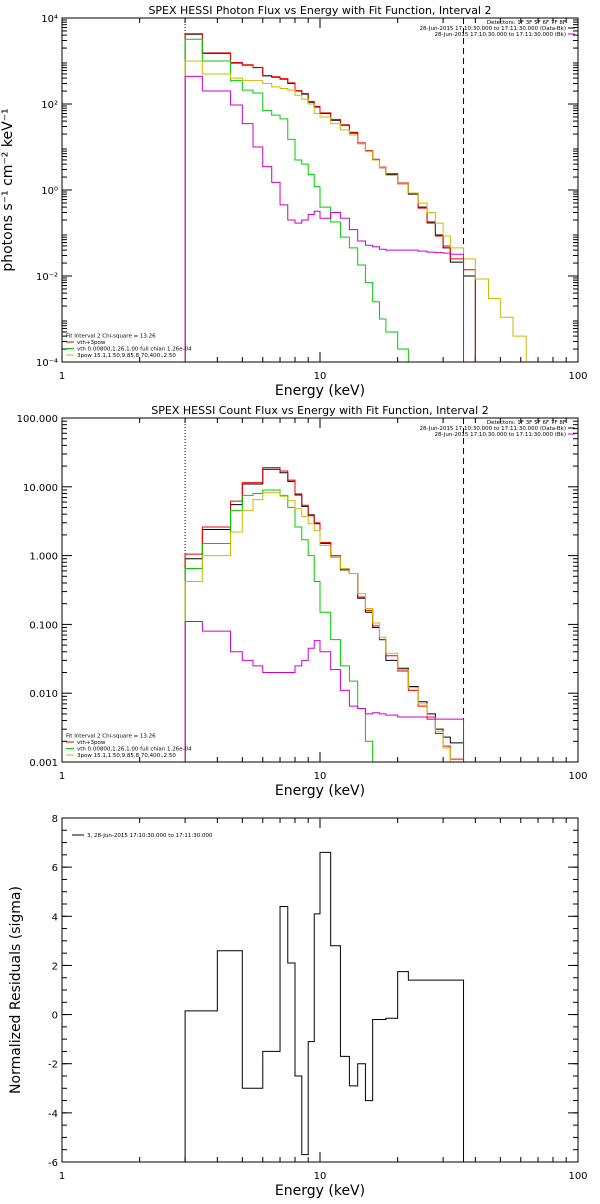 Image resolution: width=600 pixels, height=1204 pixels. What do you see at coordinates (55, 966) in the screenshot?
I see `y-tick-label: 2` at bounding box center [55, 966].